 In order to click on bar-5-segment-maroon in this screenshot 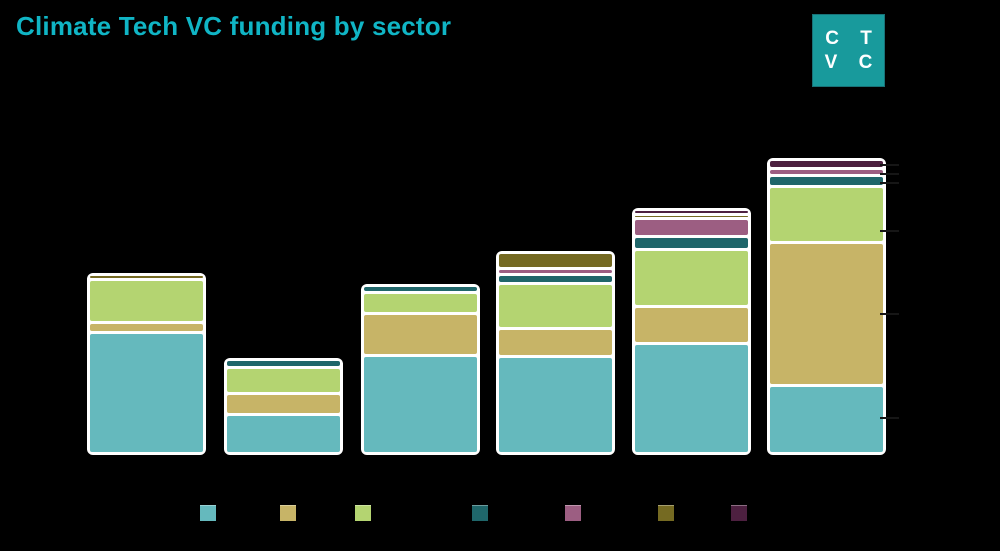, I will do `click(691, 212)`.